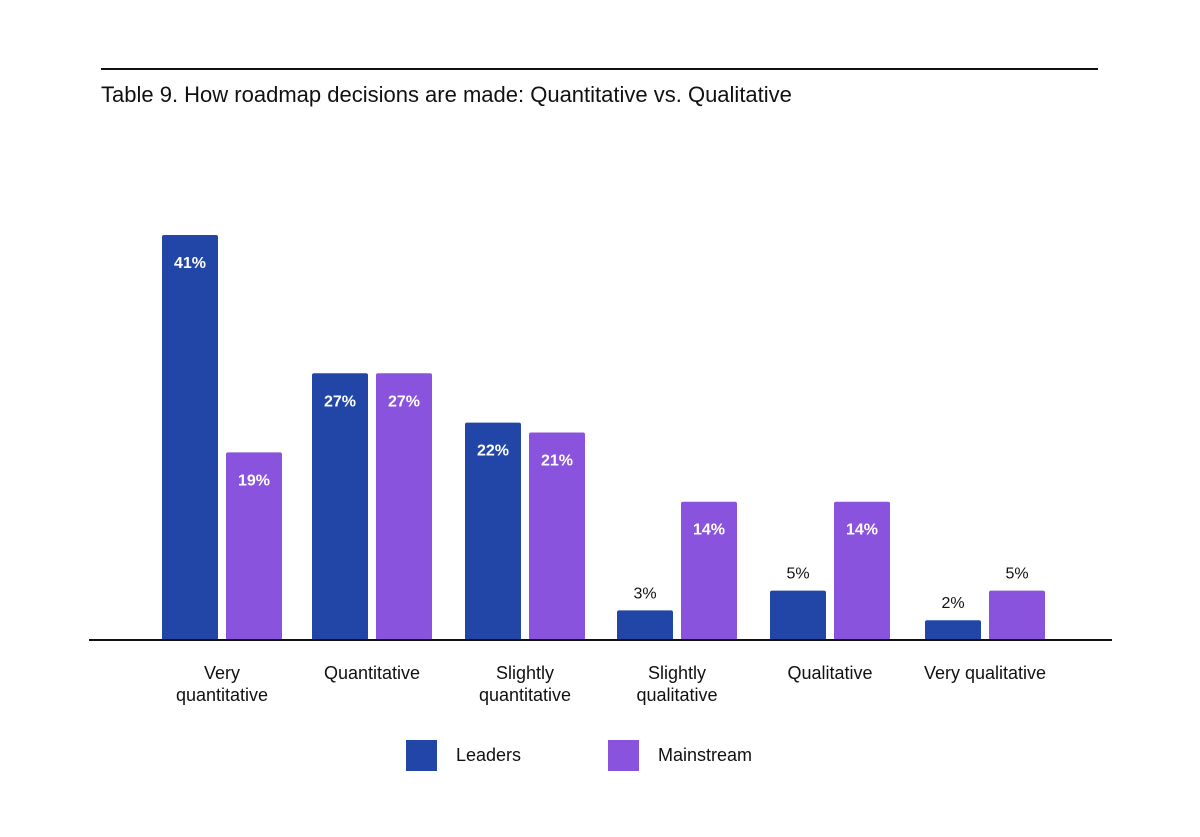 The image size is (1200, 837). I want to click on legend-swatch-mainstream, so click(623, 755).